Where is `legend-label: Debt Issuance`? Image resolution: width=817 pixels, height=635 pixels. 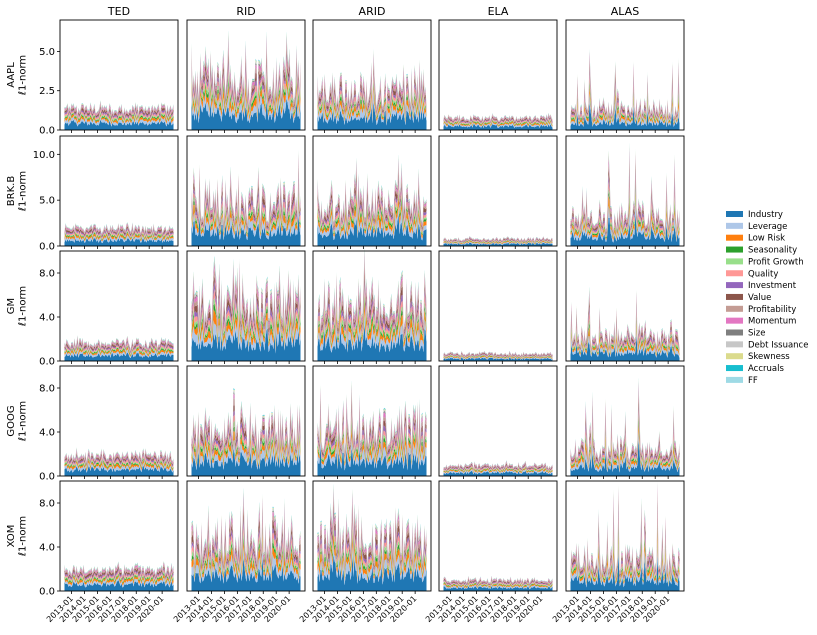 legend-label: Debt Issuance is located at coordinates (778, 345).